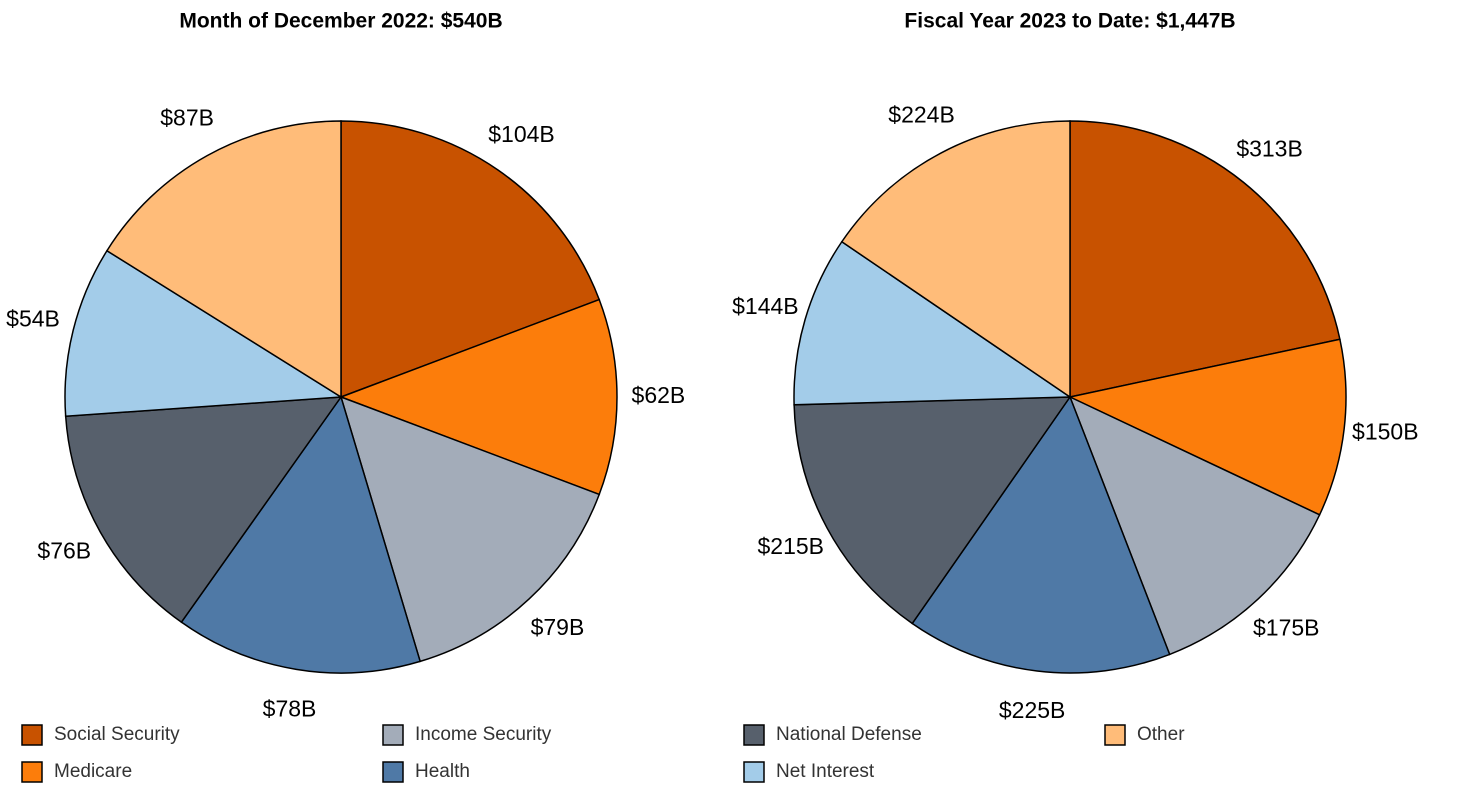  Describe the element at coordinates (33, 318) in the screenshot. I see `value-label: $54B` at that location.